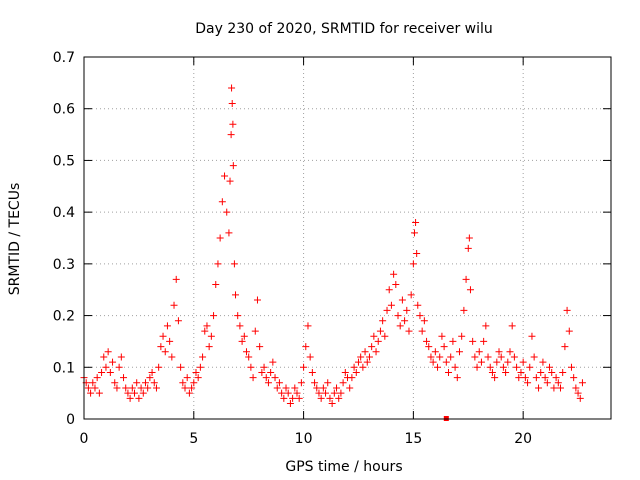 This screenshot has width=640, height=480. I want to click on y-tick-label: 0.5, so click(64, 161).